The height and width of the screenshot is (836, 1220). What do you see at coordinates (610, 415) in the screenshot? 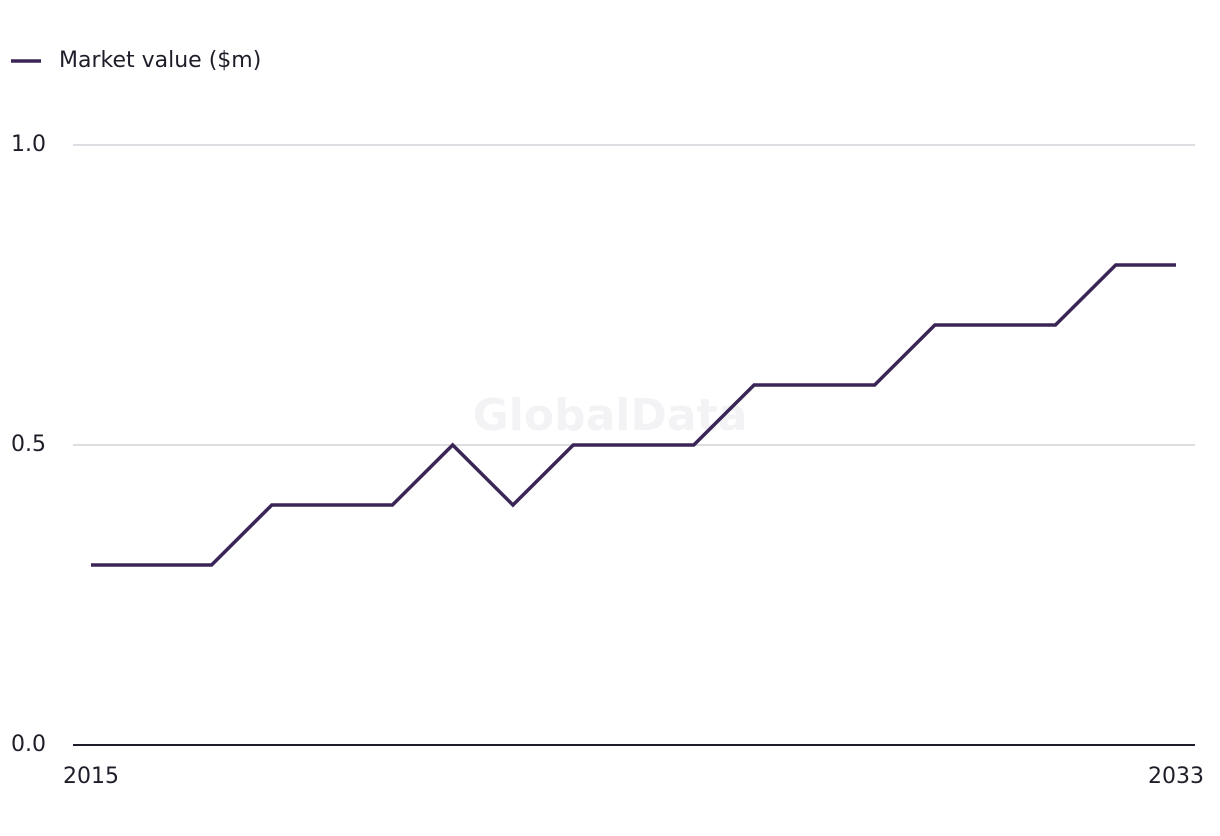
I see `watermark: GlobalData` at bounding box center [610, 415].